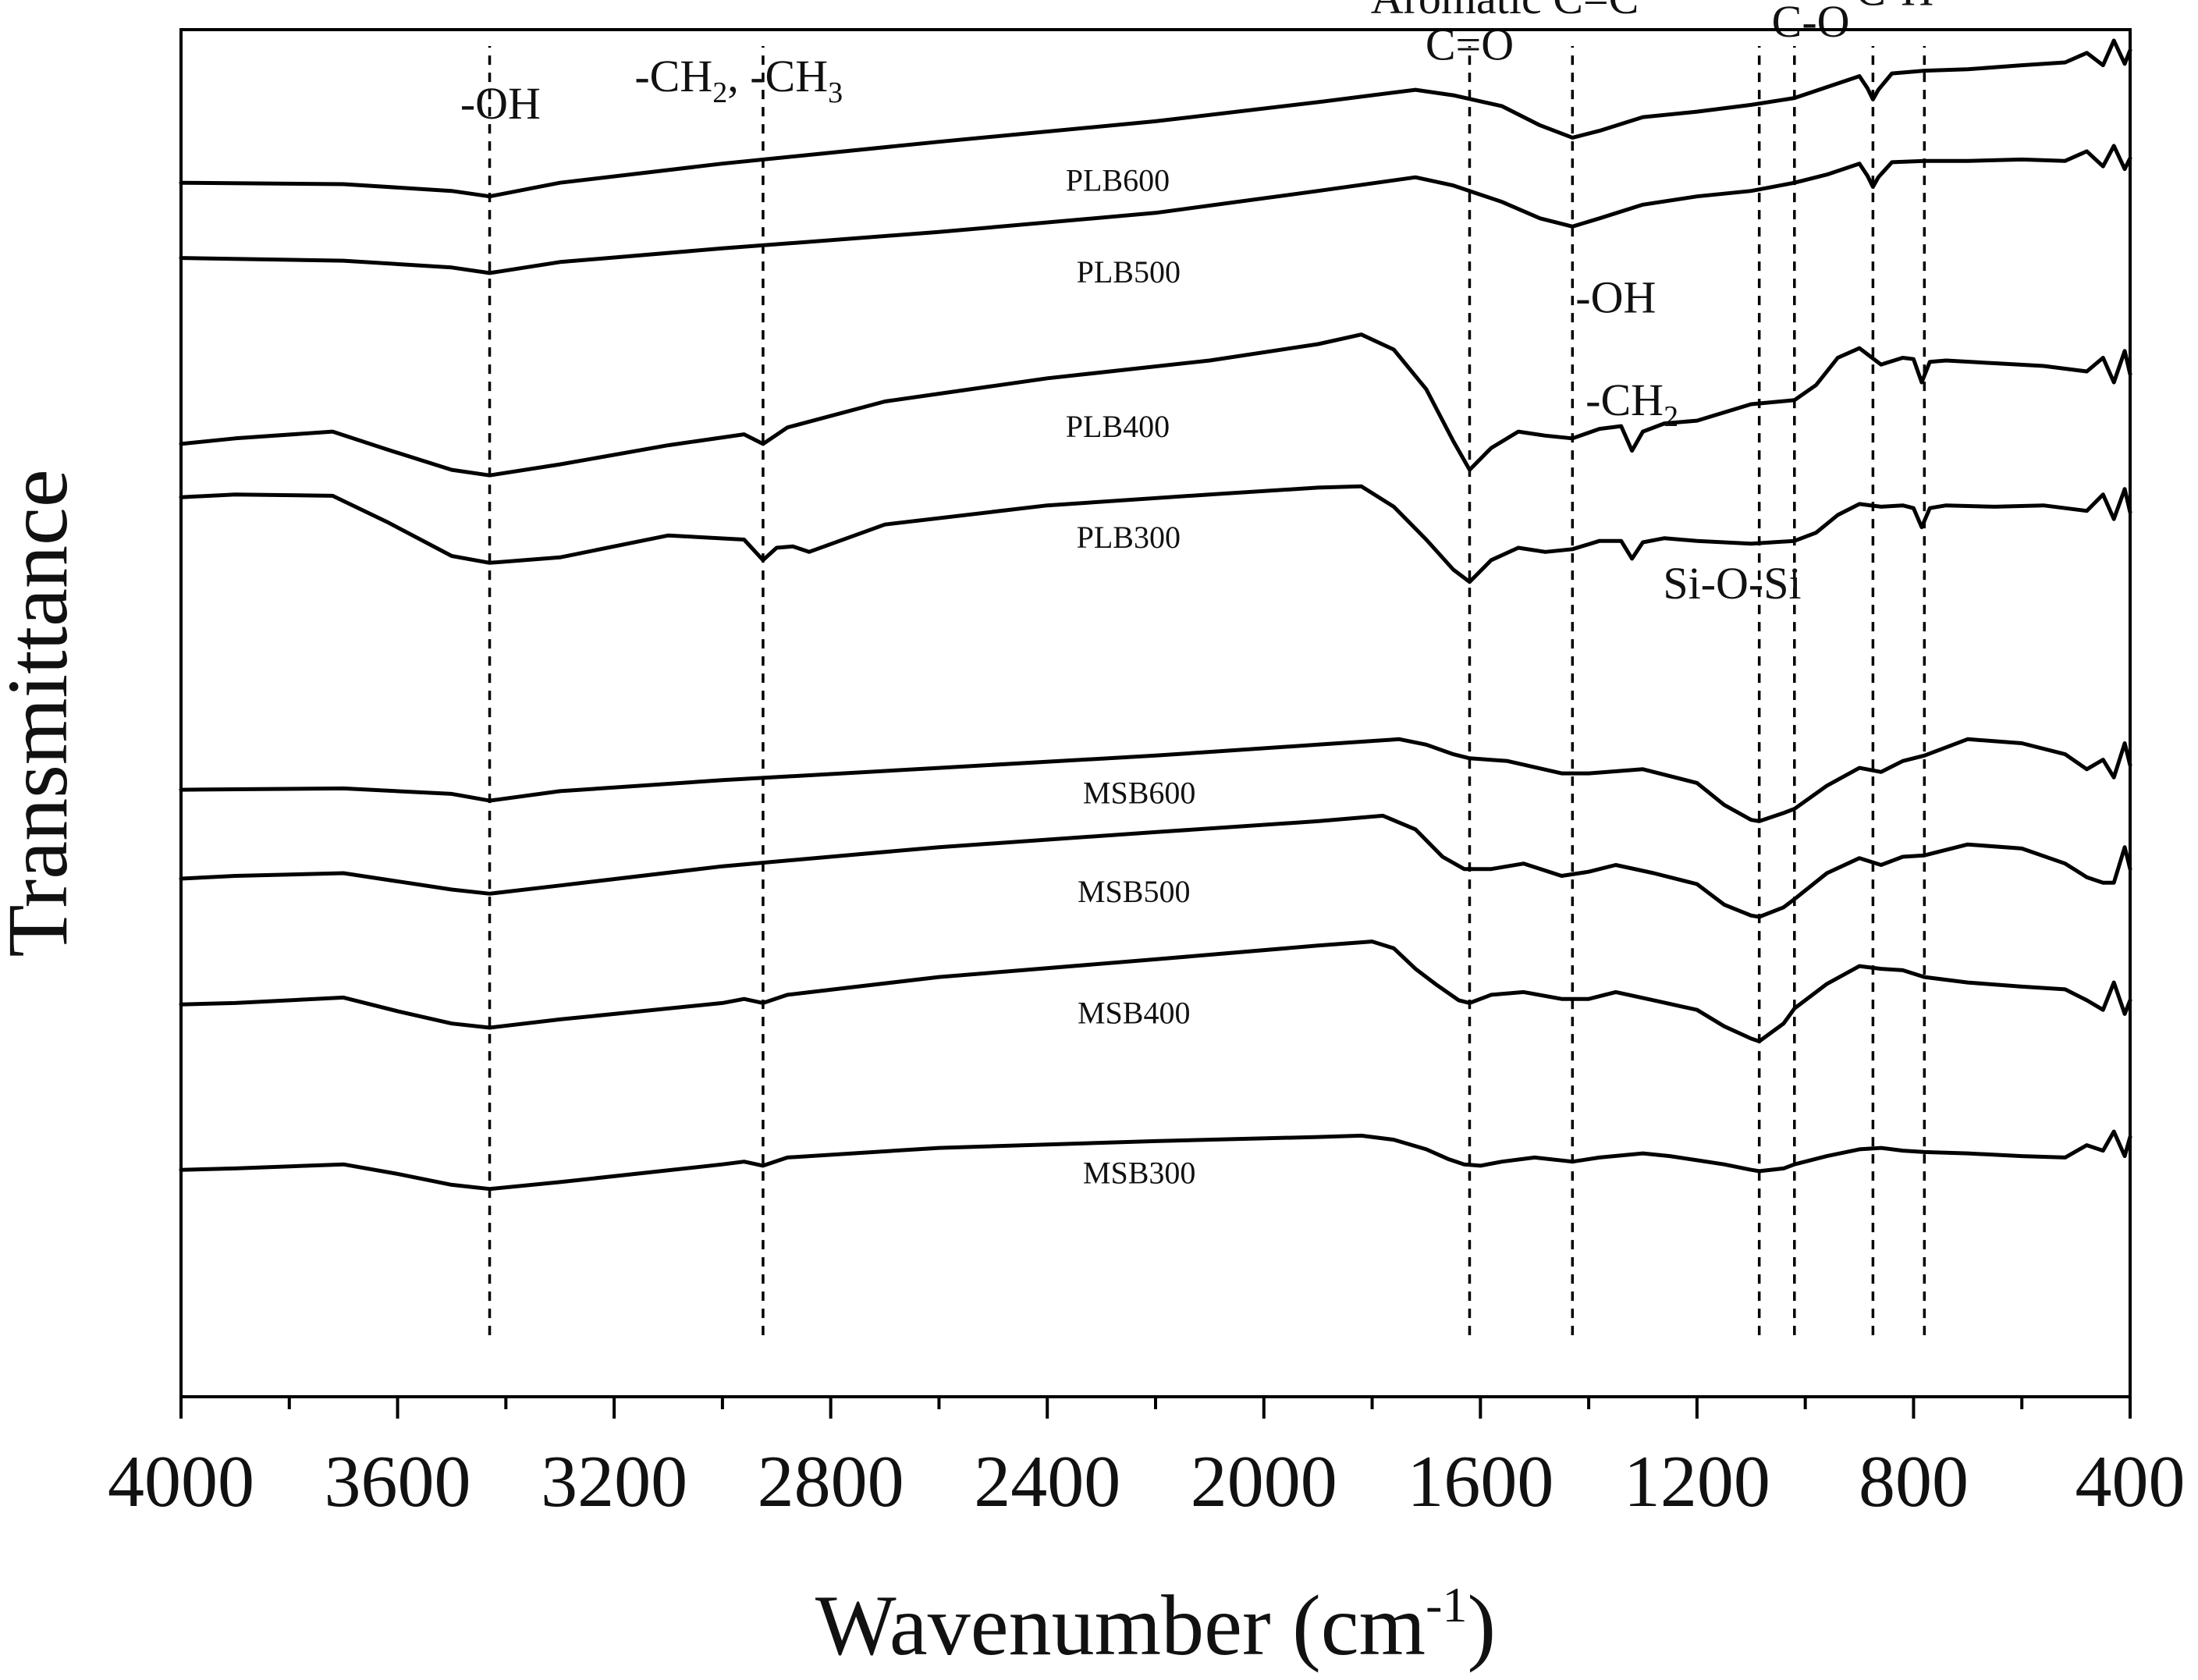  Describe the element at coordinates (1134, 891) in the screenshot. I see `series-label-msb500: MSB500` at that location.